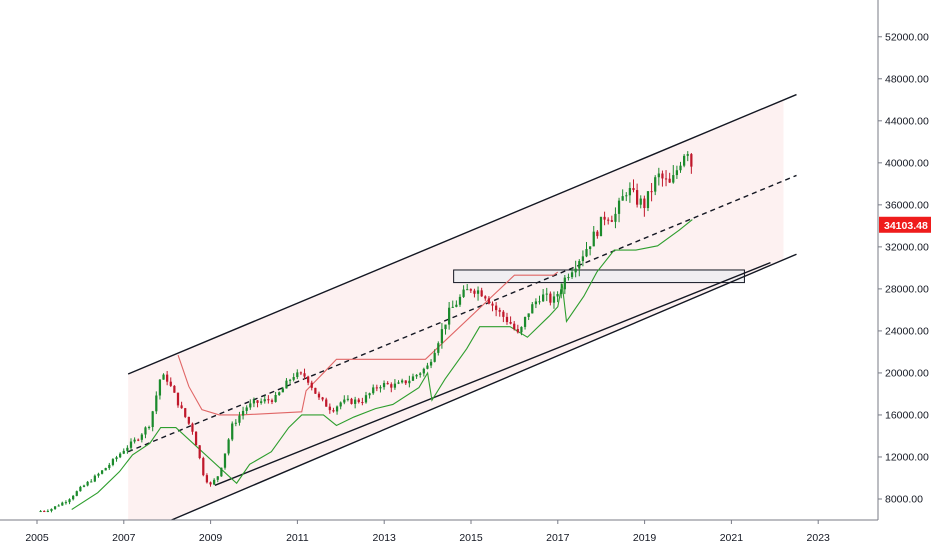  What do you see at coordinates (907, 163) in the screenshot?
I see `y-tick-label: 40000.00` at bounding box center [907, 163].